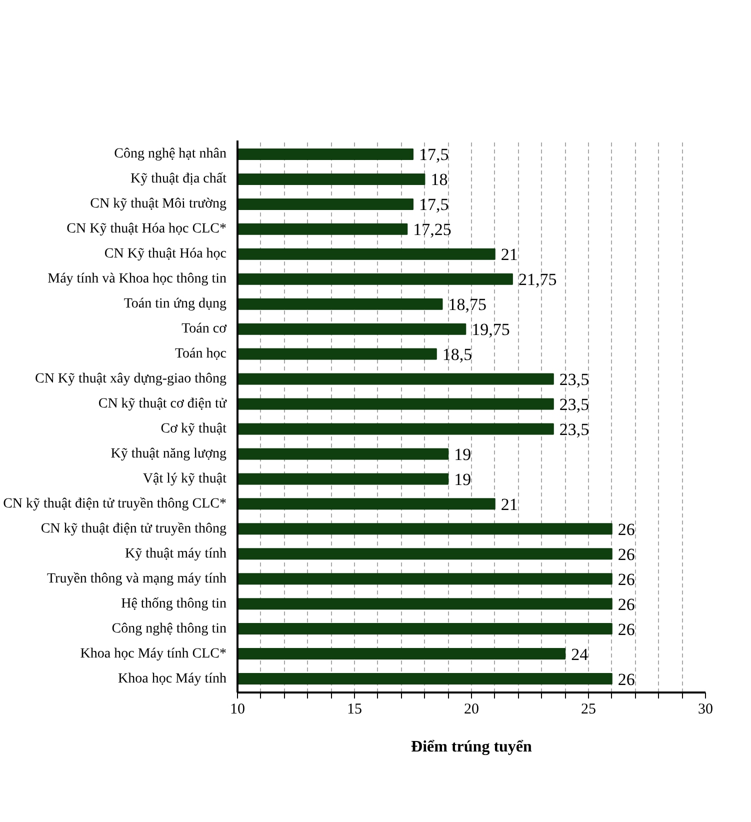  I want to click on x-tick-label: 20, so click(471, 710).